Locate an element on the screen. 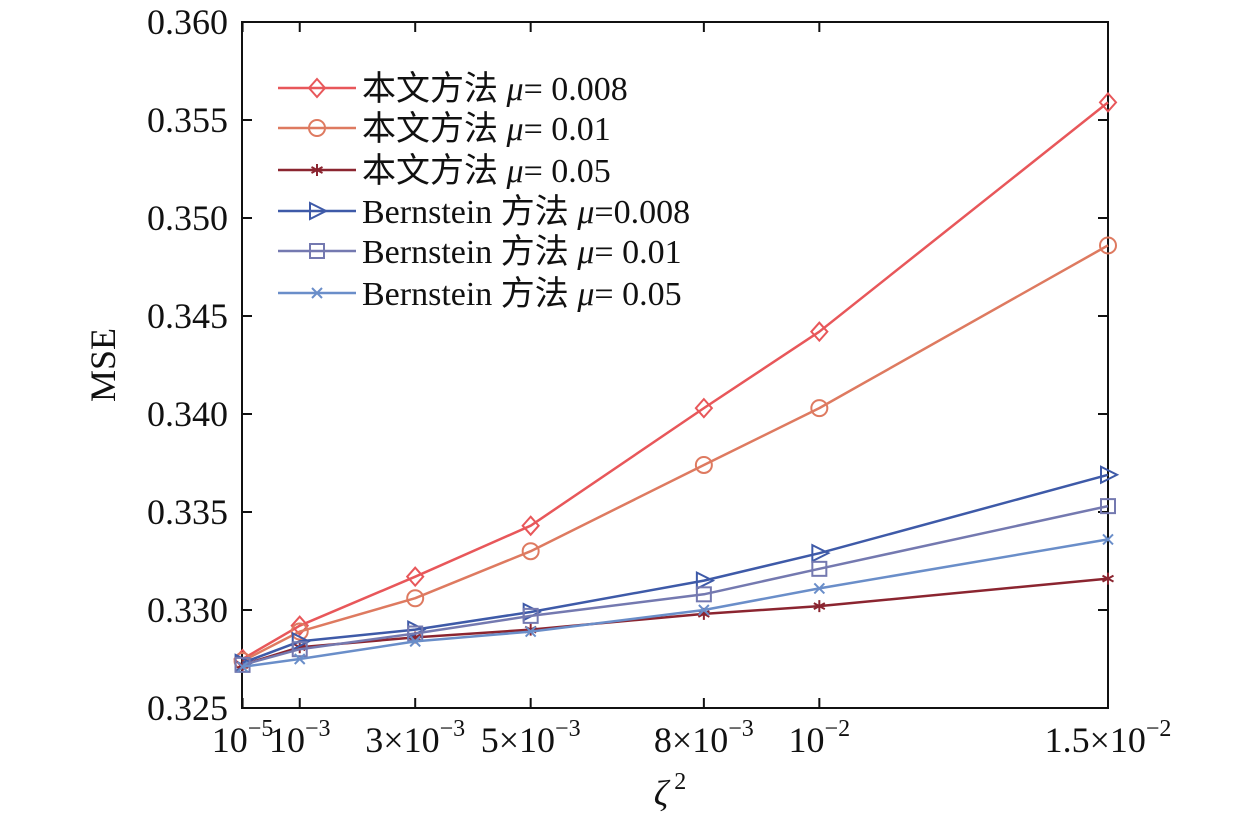 The width and height of the screenshot is (1260, 819). x-tick-label-base: 3×10 is located at coordinates (402, 740).